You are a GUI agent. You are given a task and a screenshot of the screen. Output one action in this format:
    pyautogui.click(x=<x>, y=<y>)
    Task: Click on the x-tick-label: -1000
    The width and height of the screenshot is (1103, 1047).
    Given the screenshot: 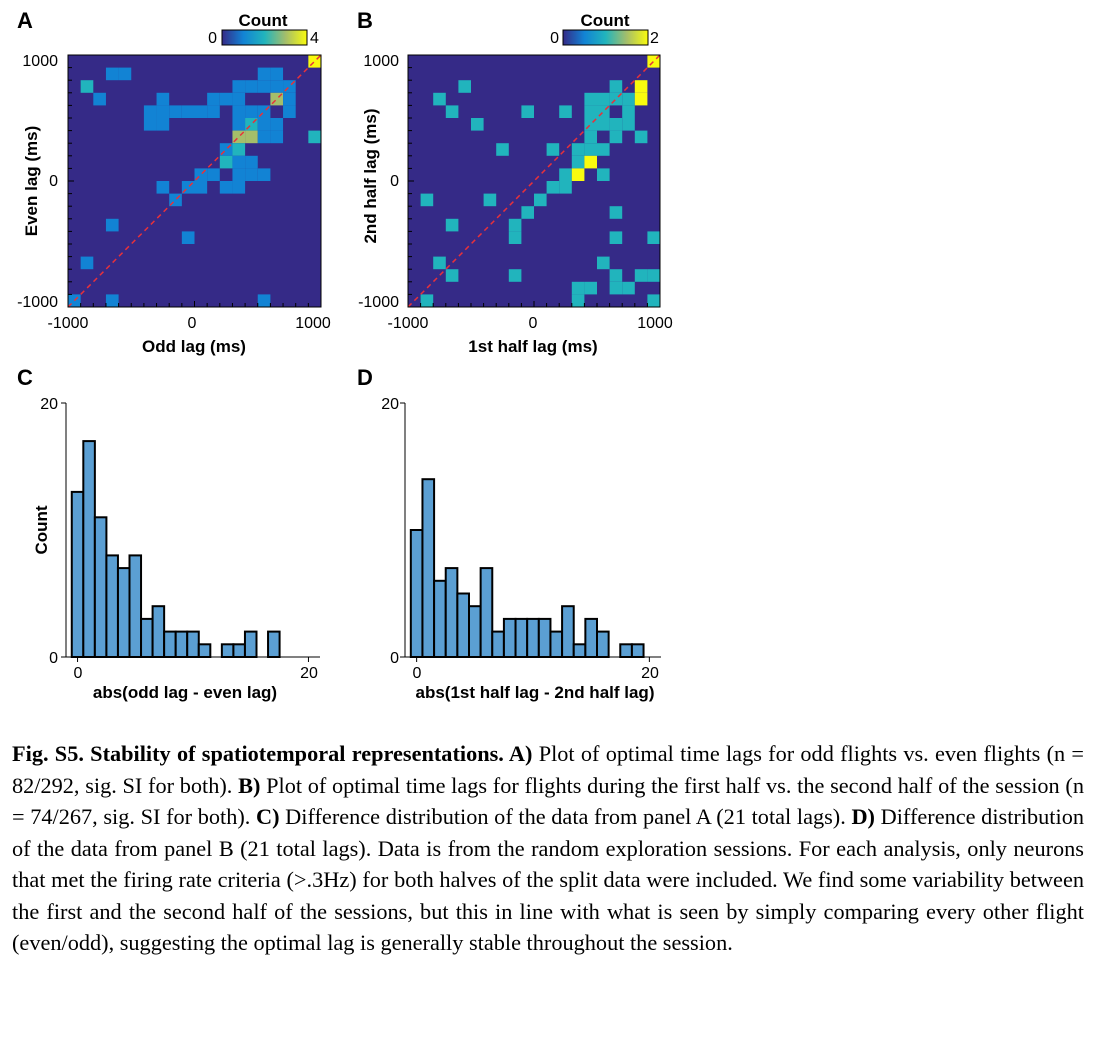 What is the action you would take?
    pyautogui.click(x=68, y=323)
    